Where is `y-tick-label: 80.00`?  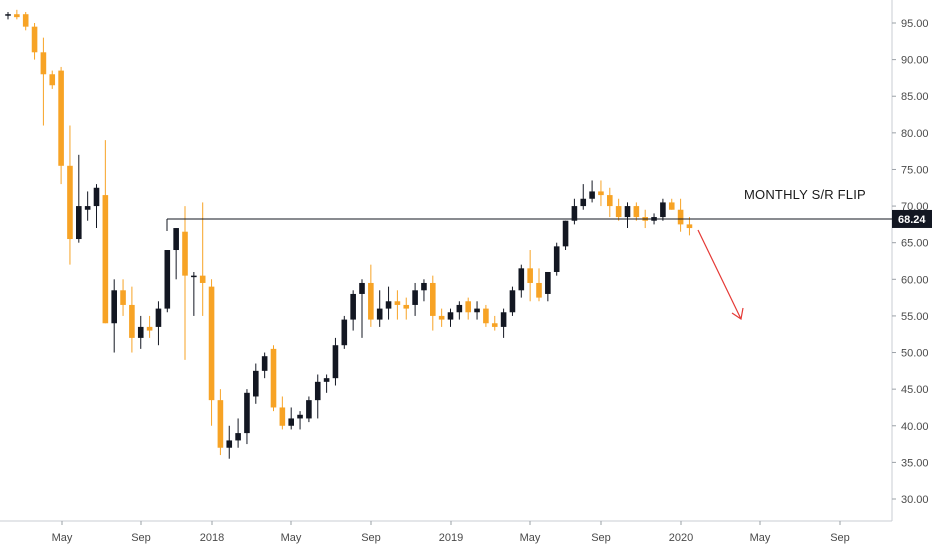
y-tick-label: 80.00 is located at coordinates (915, 134).